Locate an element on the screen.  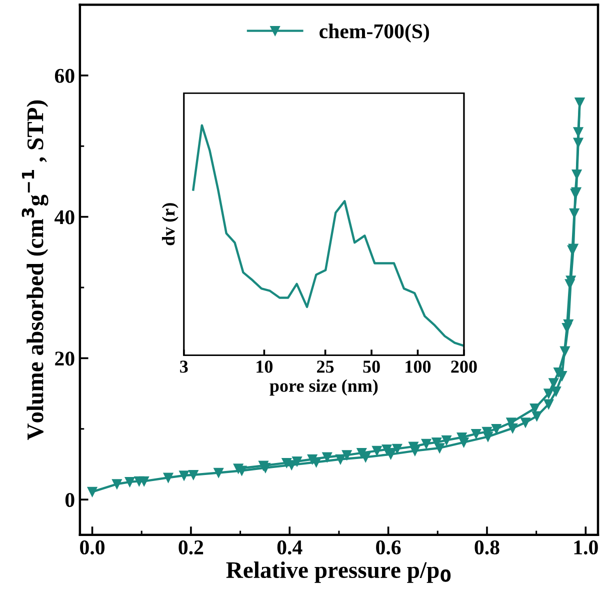
legend-label: chem-700(S) is located at coordinates (375, 33).